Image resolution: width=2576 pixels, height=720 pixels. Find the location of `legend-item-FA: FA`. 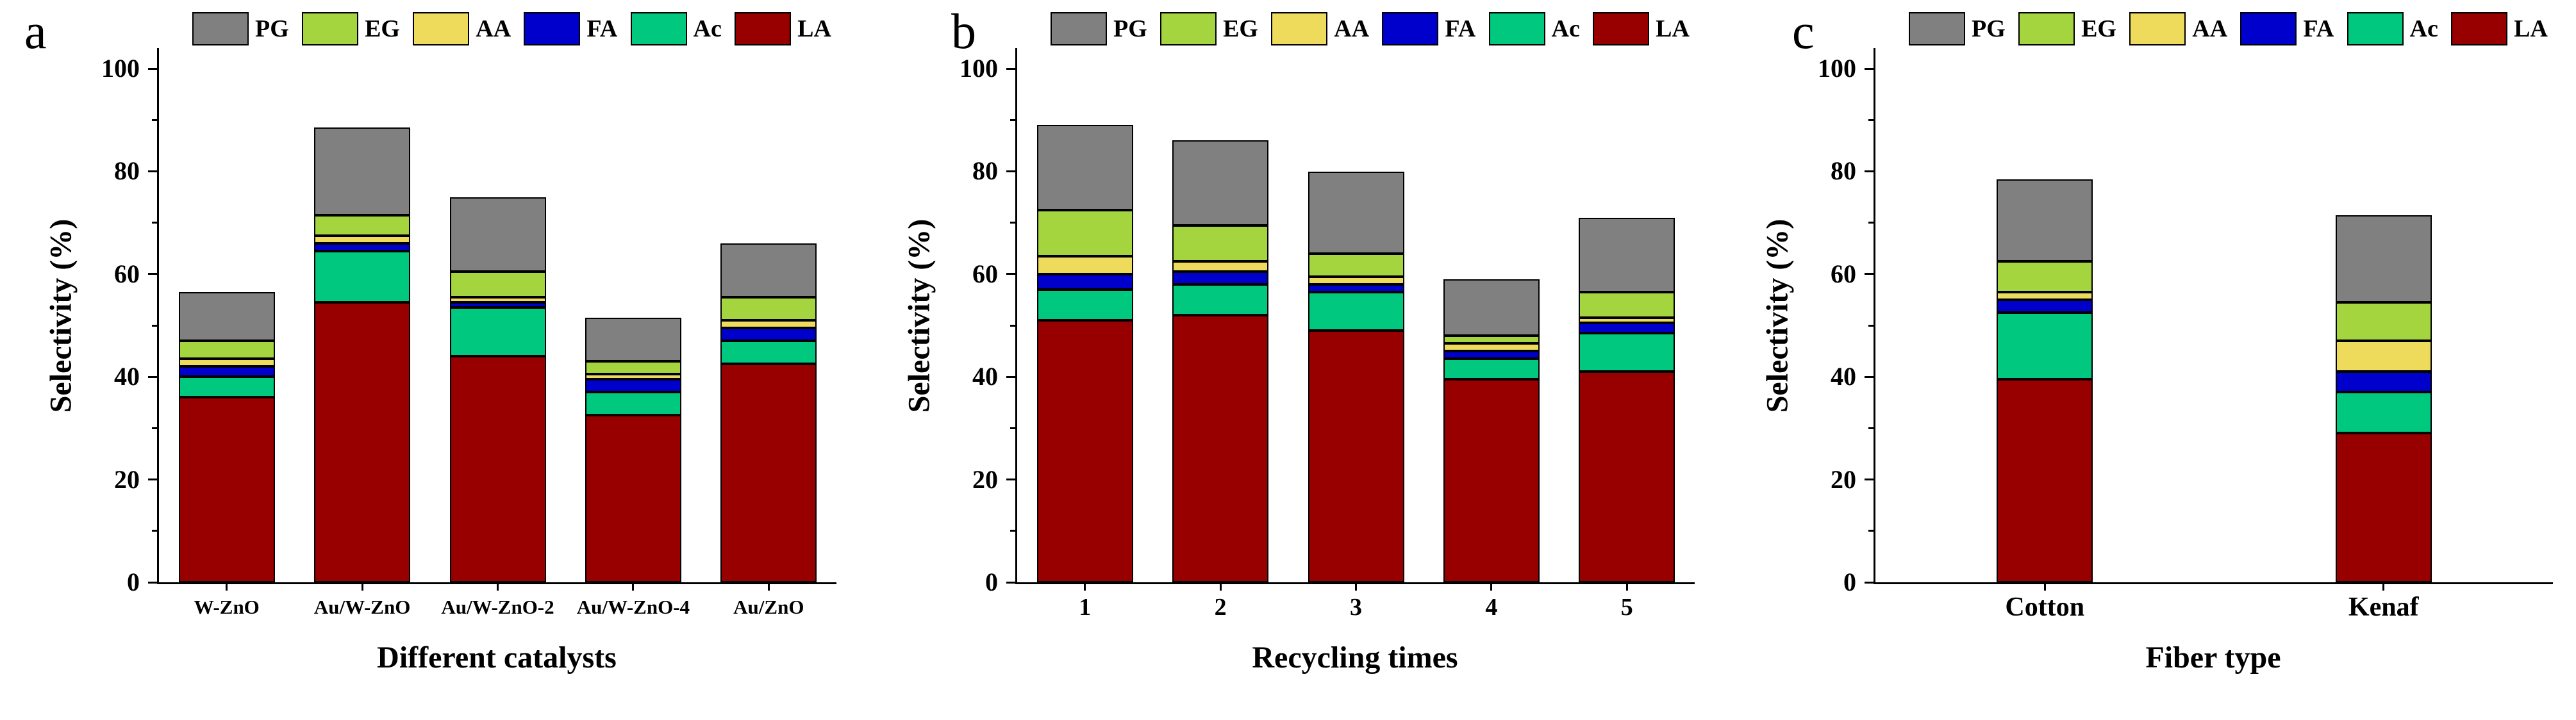

legend-item-FA: FA is located at coordinates (2287, 29).